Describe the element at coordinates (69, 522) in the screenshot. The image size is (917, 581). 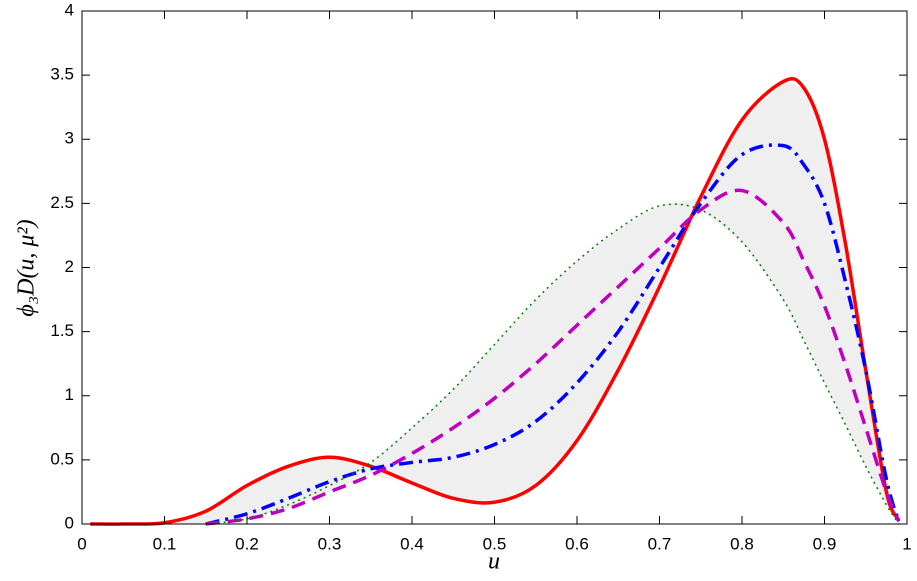
I see `y-tick-label: 0` at that location.